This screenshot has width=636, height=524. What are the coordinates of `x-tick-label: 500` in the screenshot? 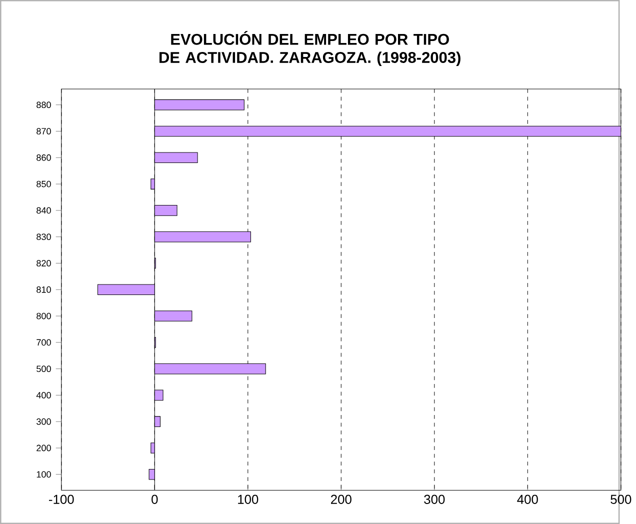 It's located at (621, 499).